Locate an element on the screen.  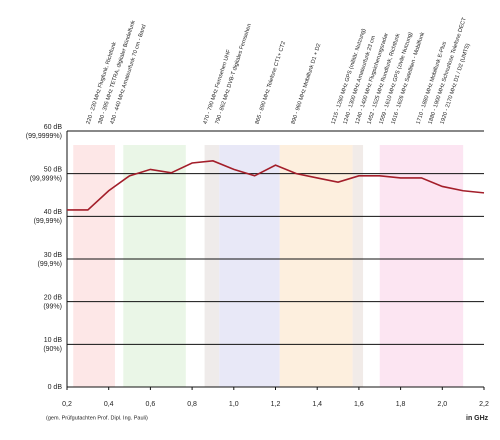
attenuation-line is located at coordinates (276, 185).